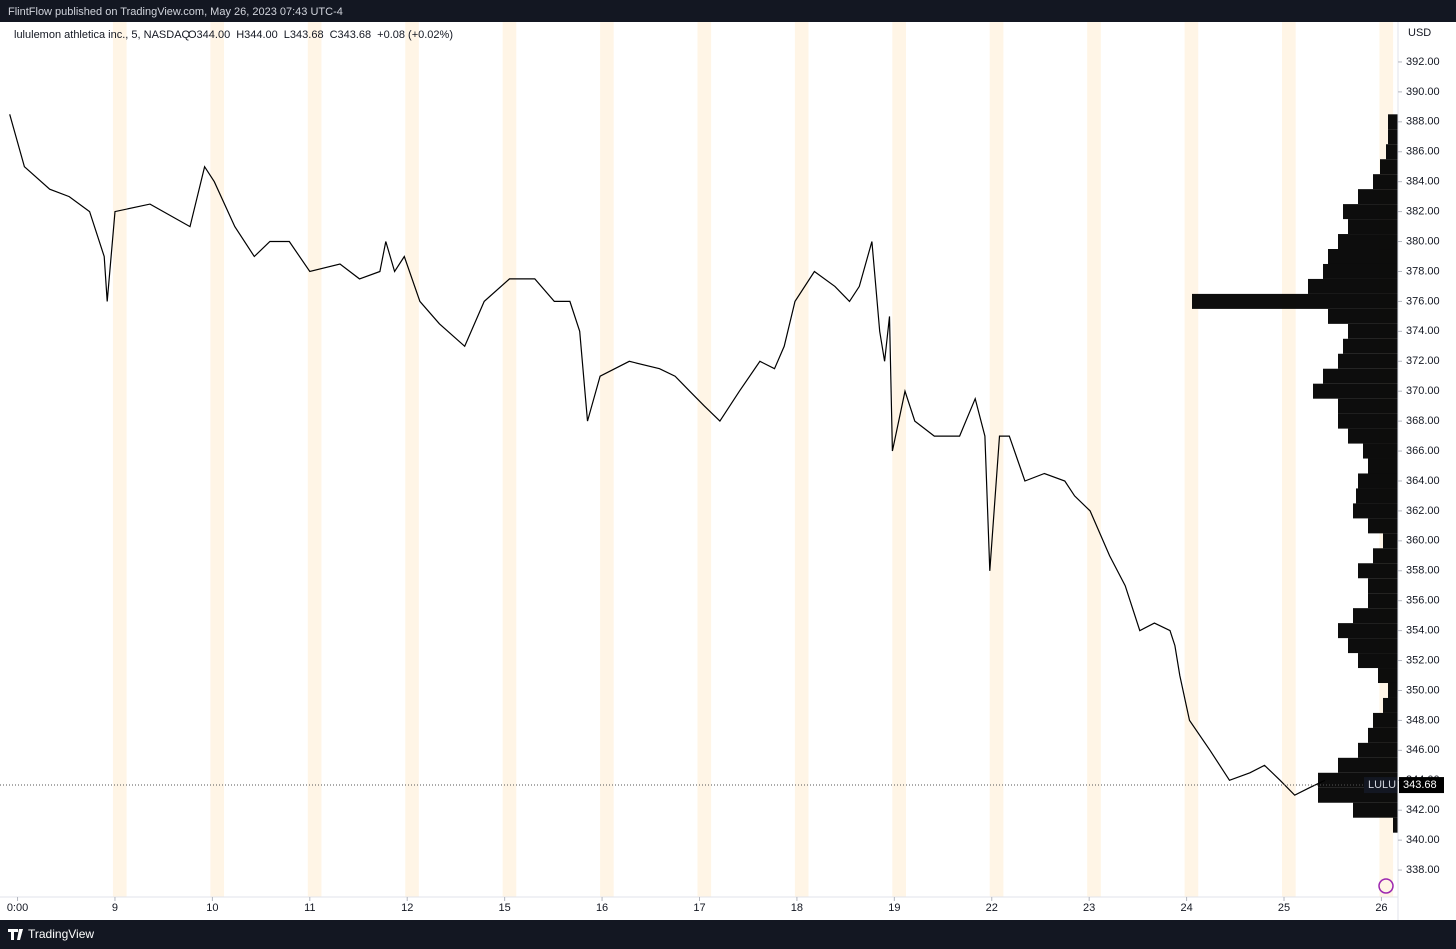 The image size is (1456, 949). What do you see at coordinates (1423, 391) in the screenshot?
I see `y-tick-label: 370.00` at bounding box center [1423, 391].